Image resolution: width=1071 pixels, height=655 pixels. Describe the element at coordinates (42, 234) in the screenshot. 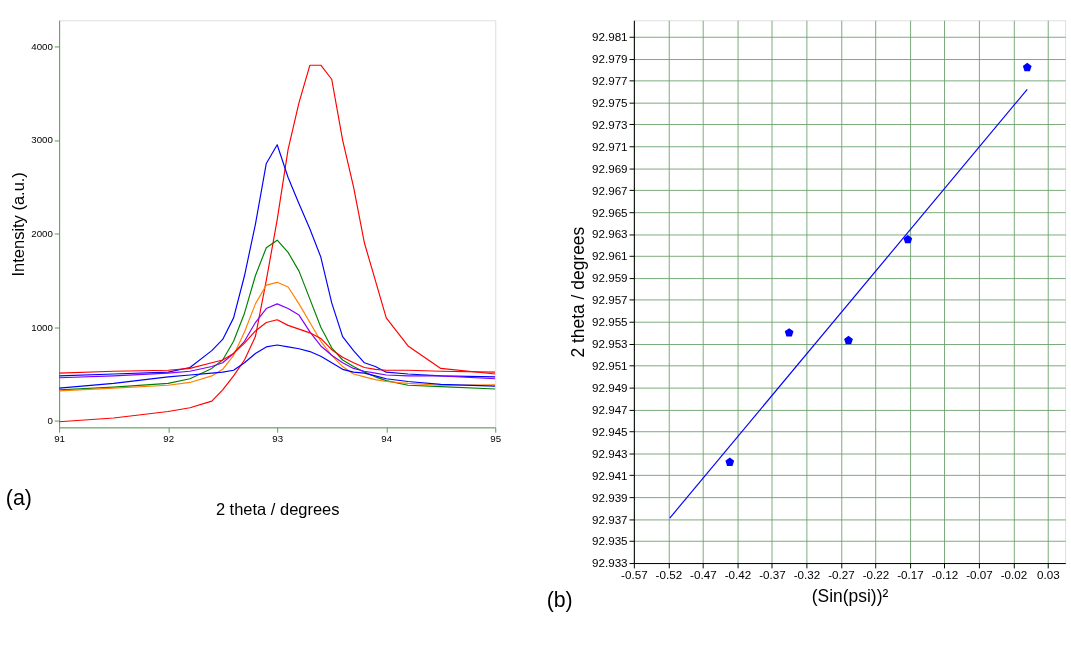

I see `y-tick-label: 2000` at that location.